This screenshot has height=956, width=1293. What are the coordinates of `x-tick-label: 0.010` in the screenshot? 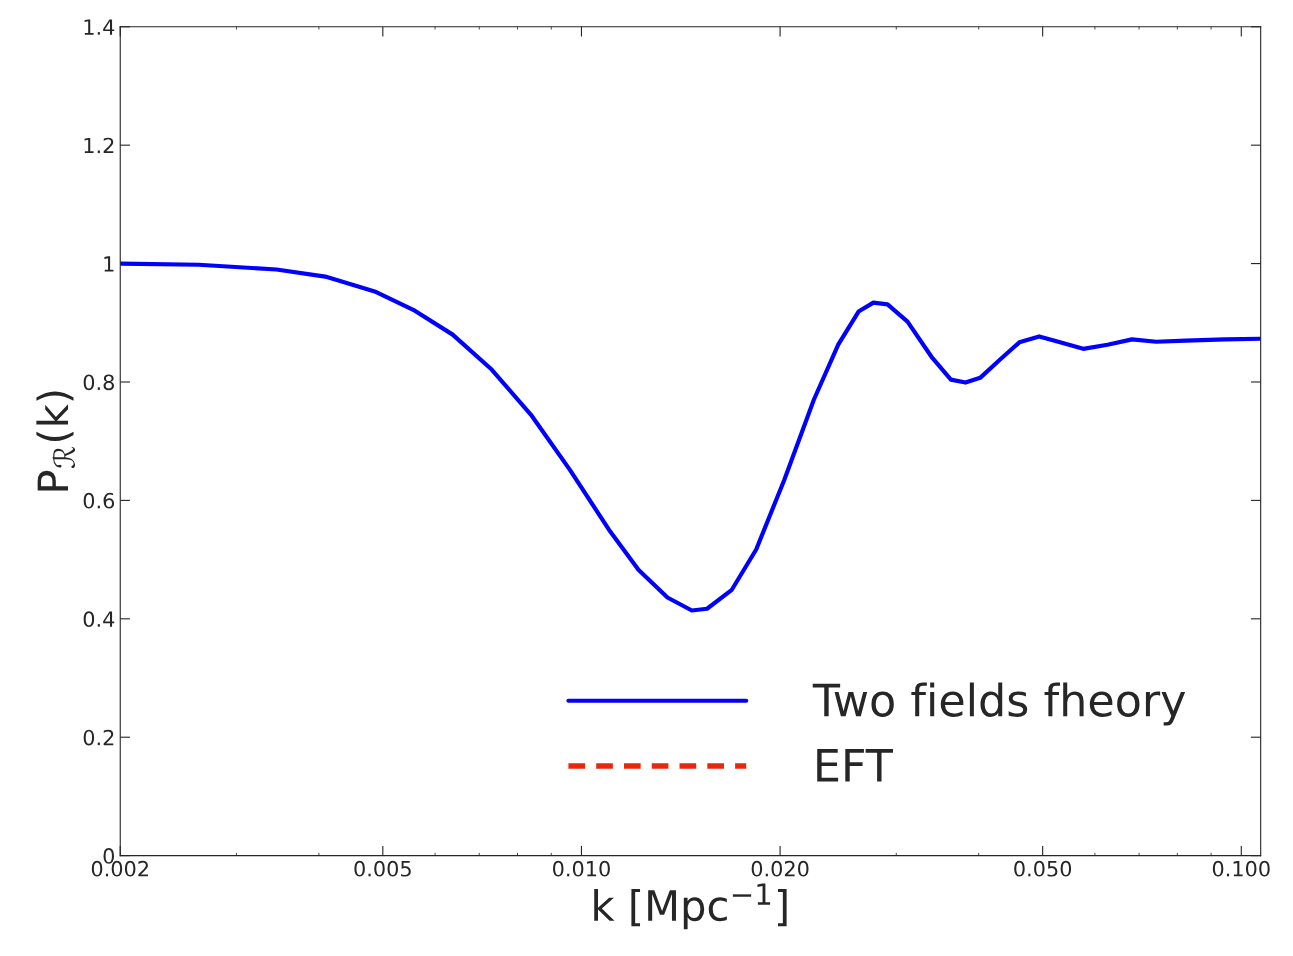 It's located at (581, 868).